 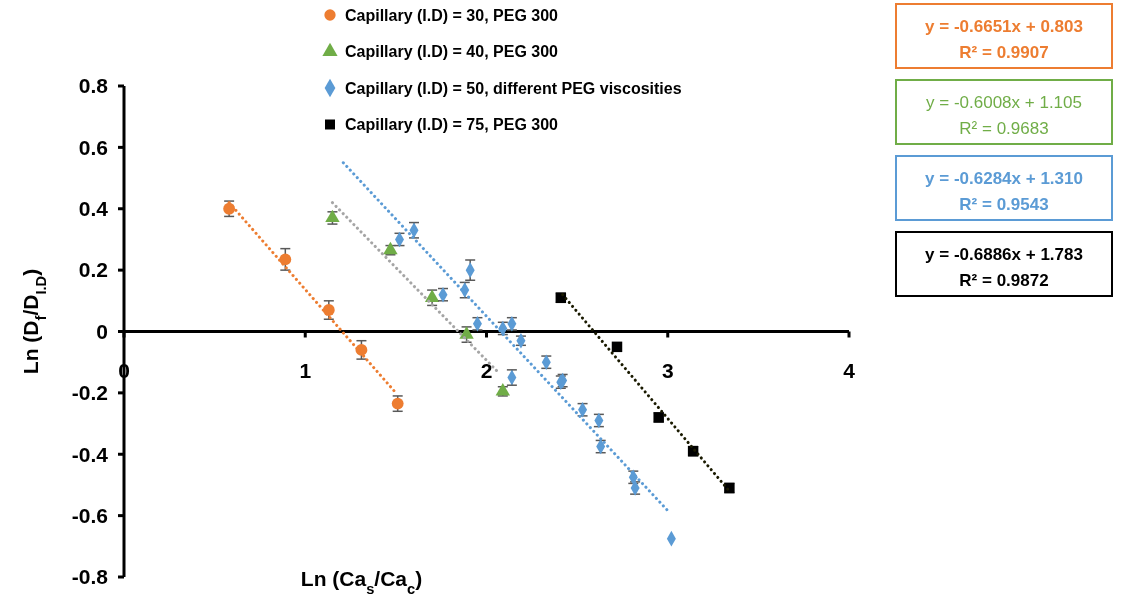 I want to click on y-tick-label: -0.8, so click(x=90, y=577).